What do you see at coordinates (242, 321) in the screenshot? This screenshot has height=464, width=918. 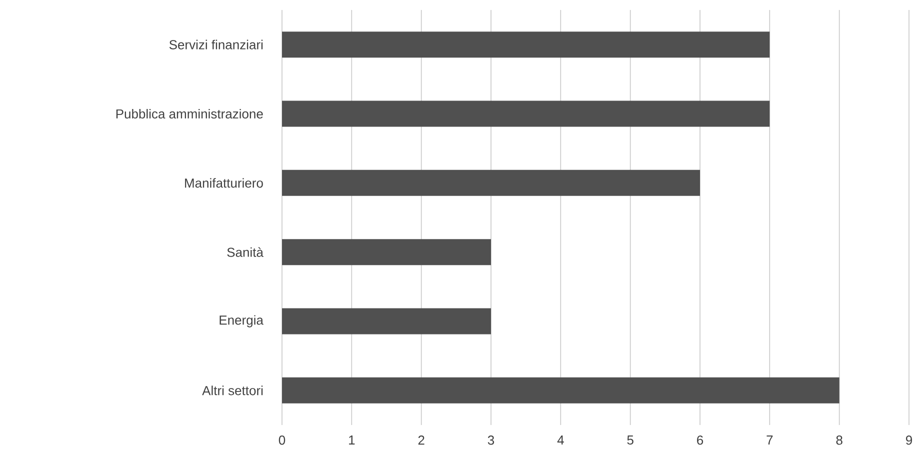 I see `y-tick-label: Energia` at bounding box center [242, 321].